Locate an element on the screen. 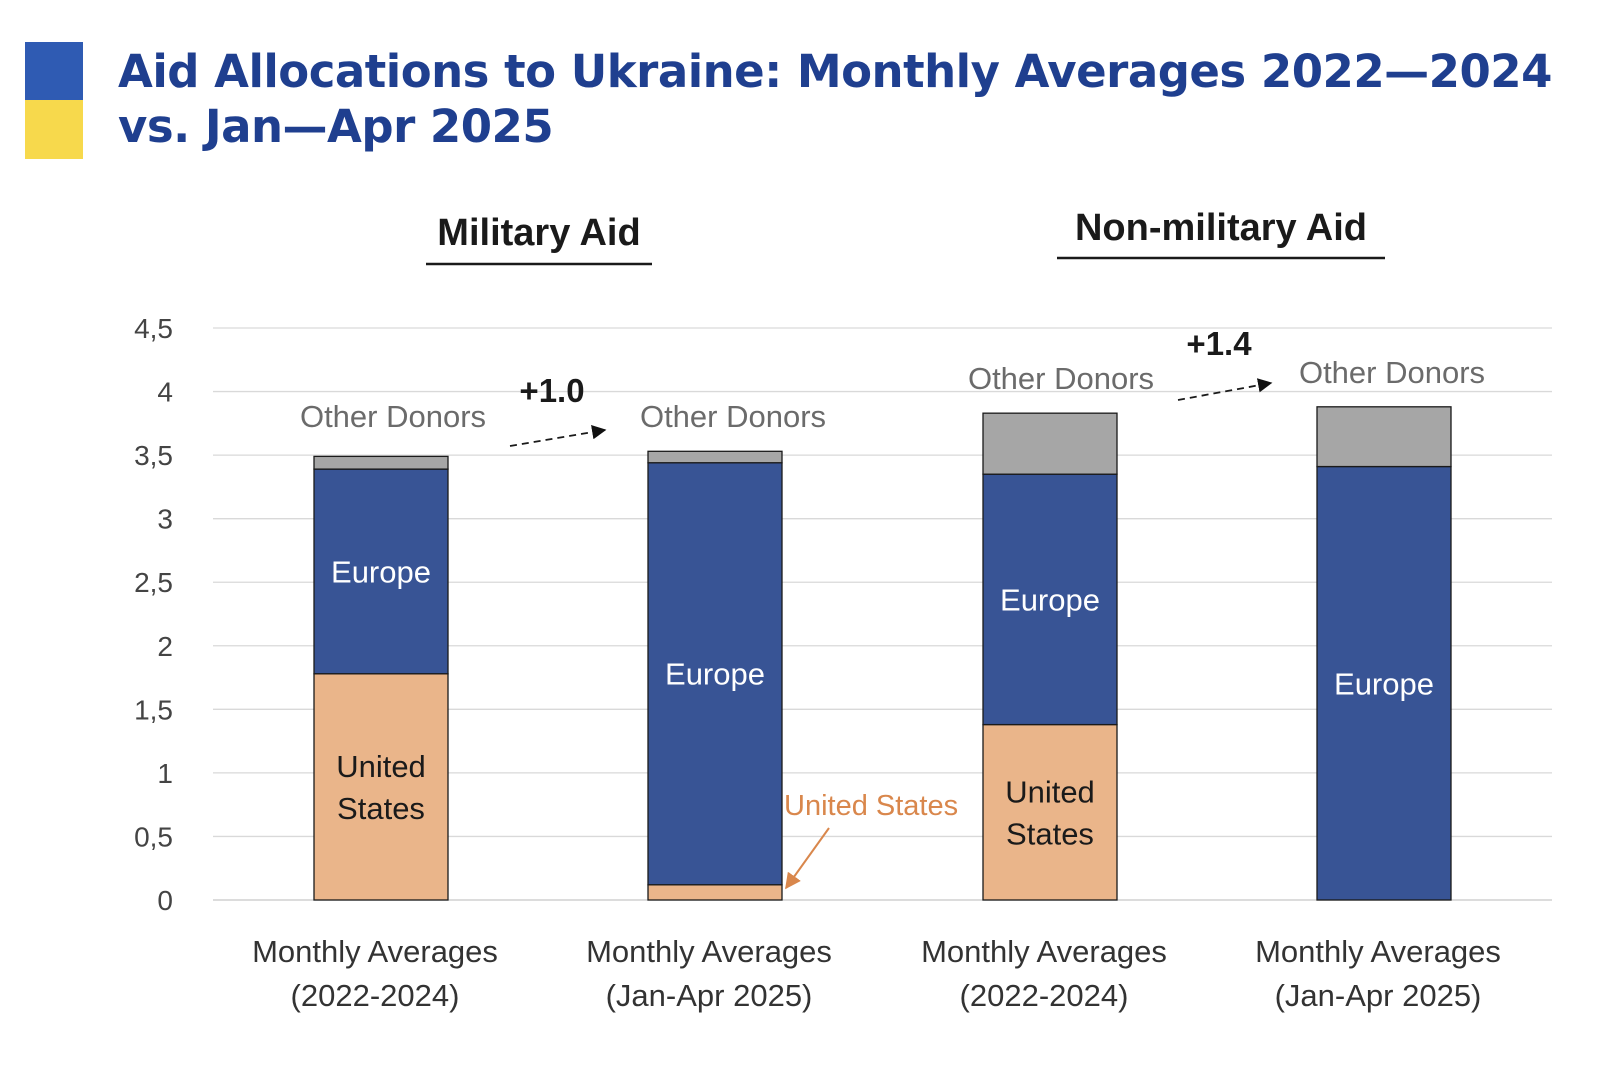 This screenshot has width=1600, height=1086. y-tick-label: 1 is located at coordinates (165, 773).